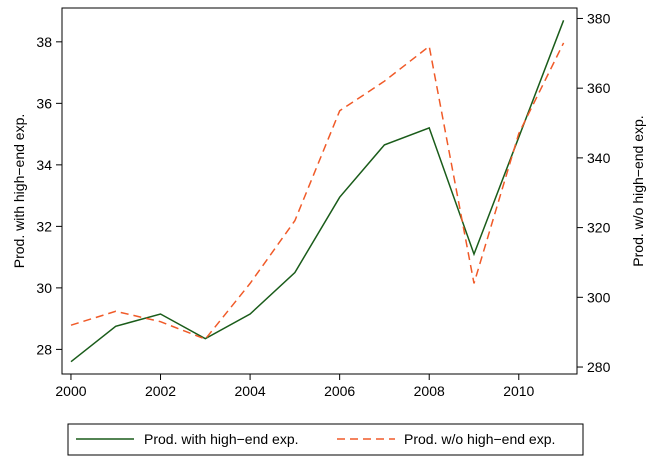 This screenshot has width=649, height=458. I want to click on left-y-tick-label: 28, so click(44, 349).